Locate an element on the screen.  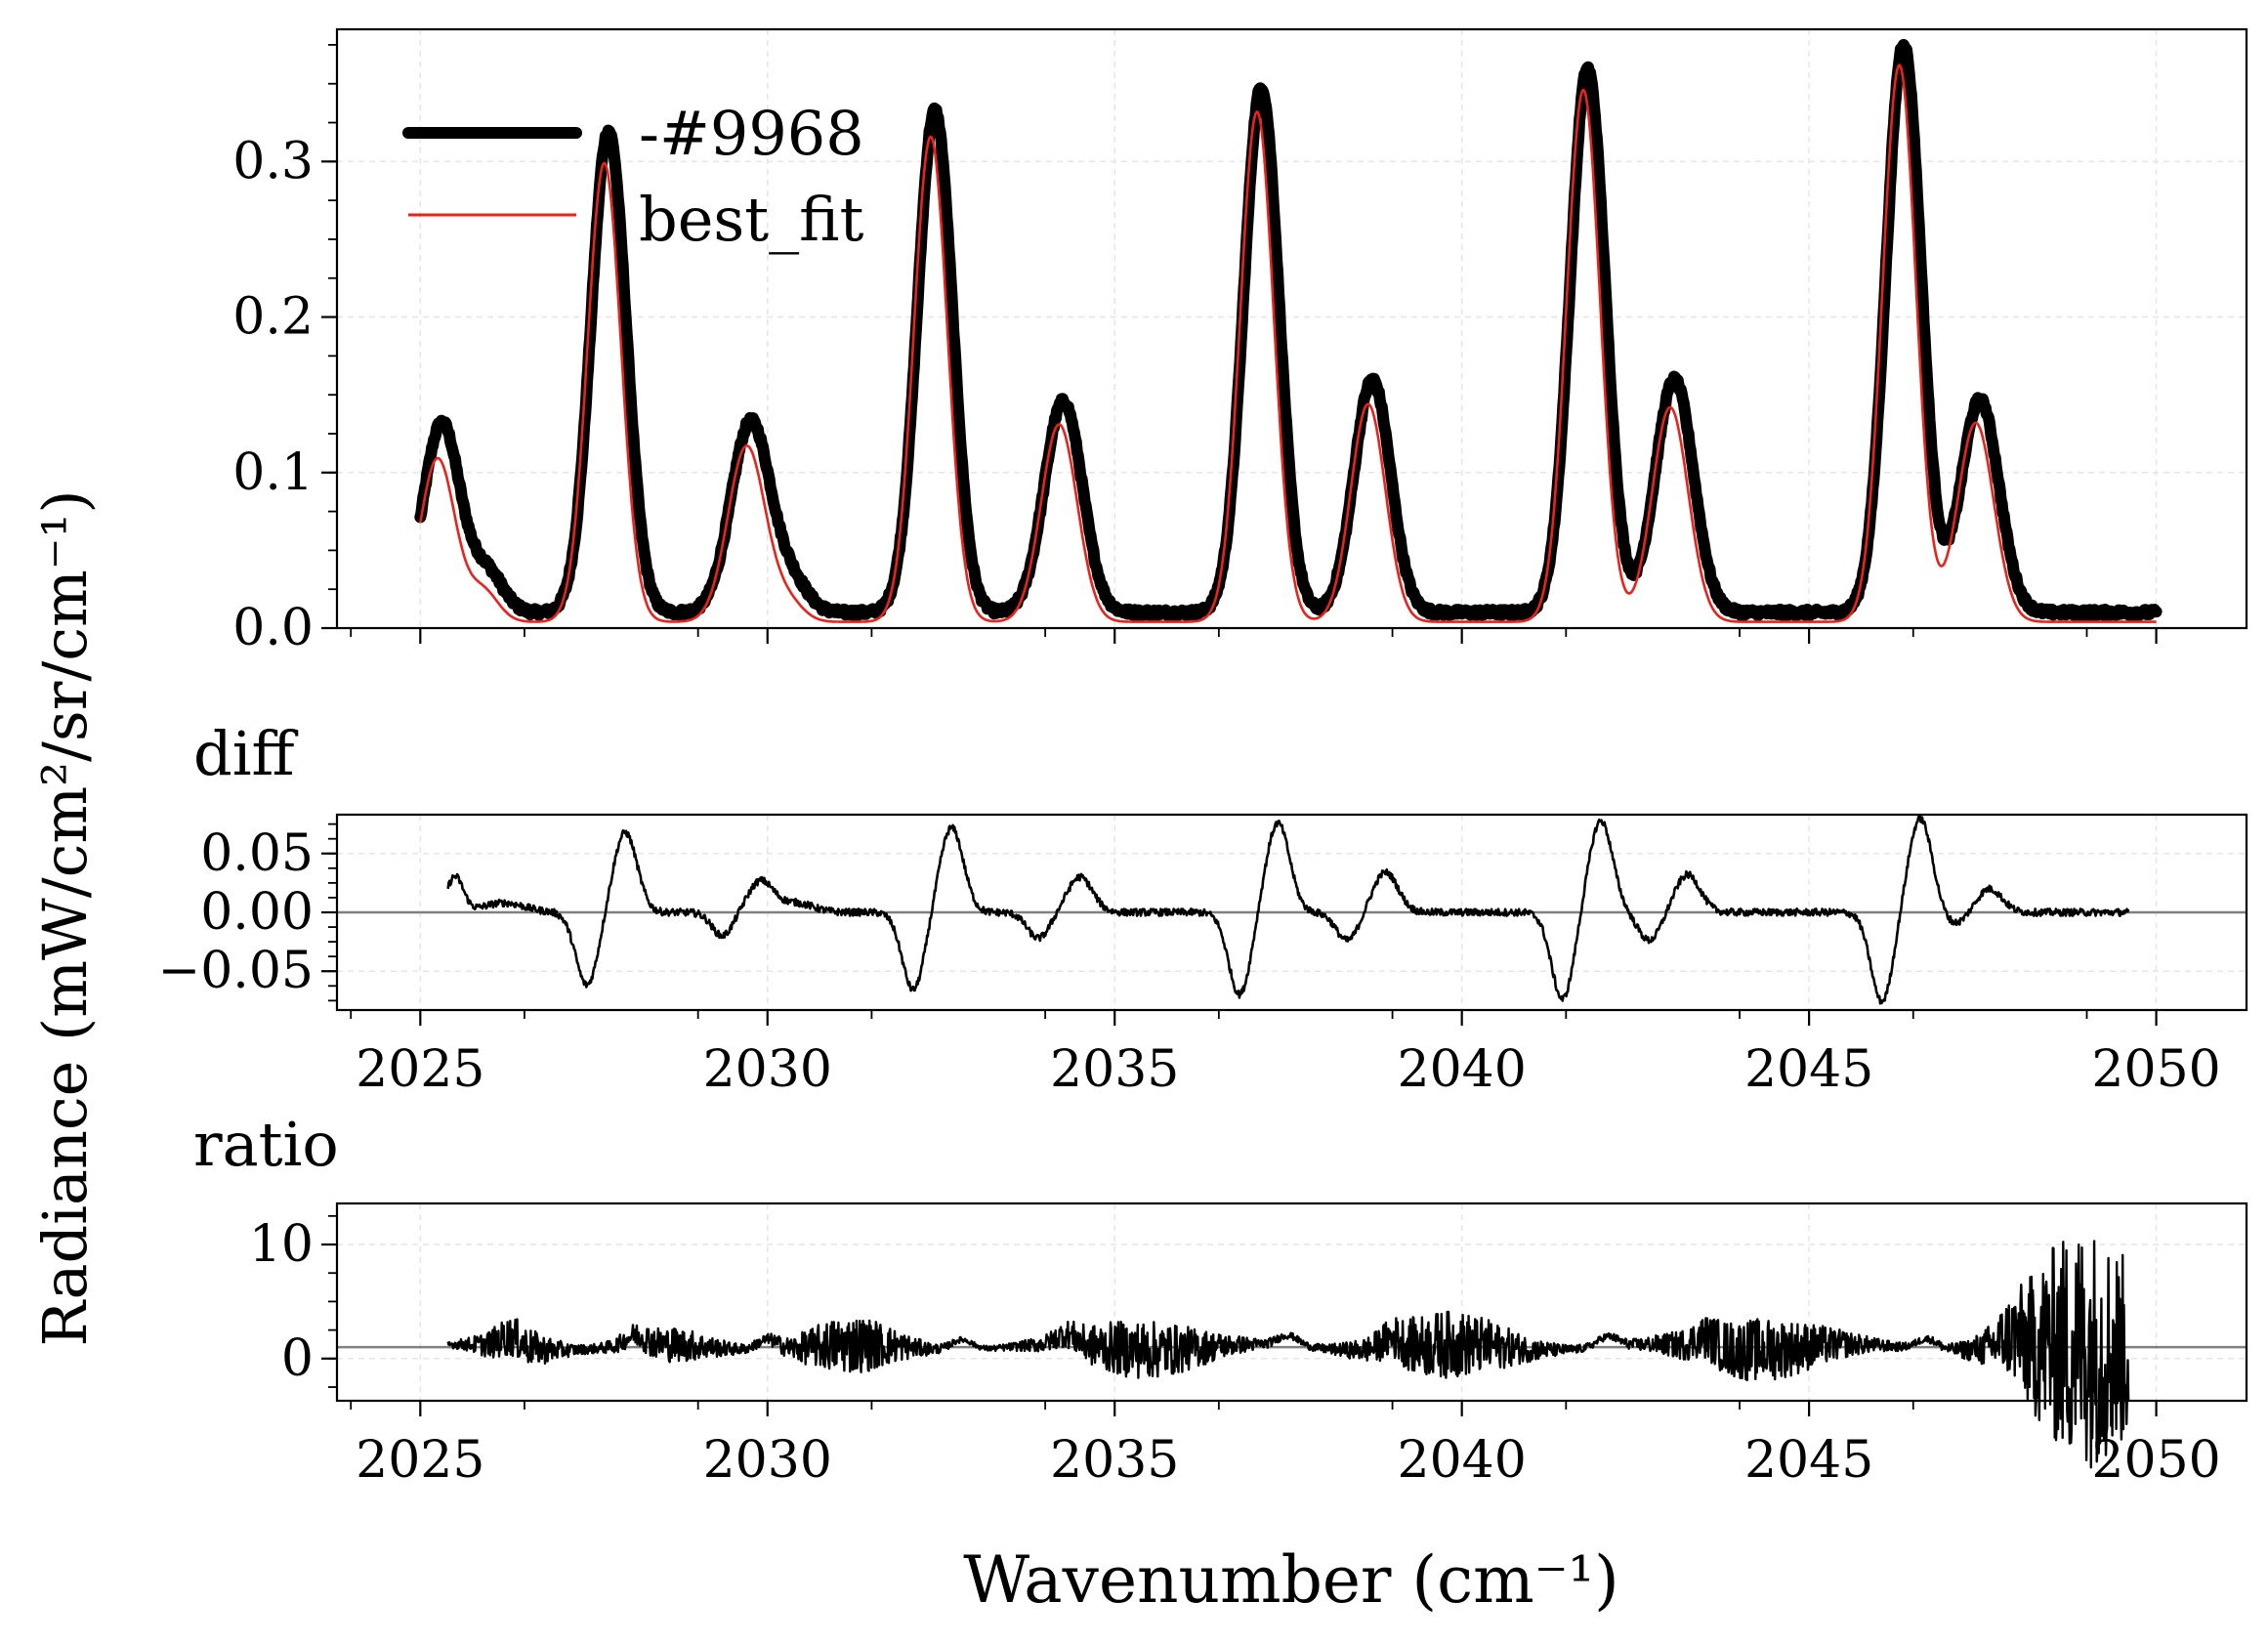
ratio-axes-frame is located at coordinates (1291, 1302).